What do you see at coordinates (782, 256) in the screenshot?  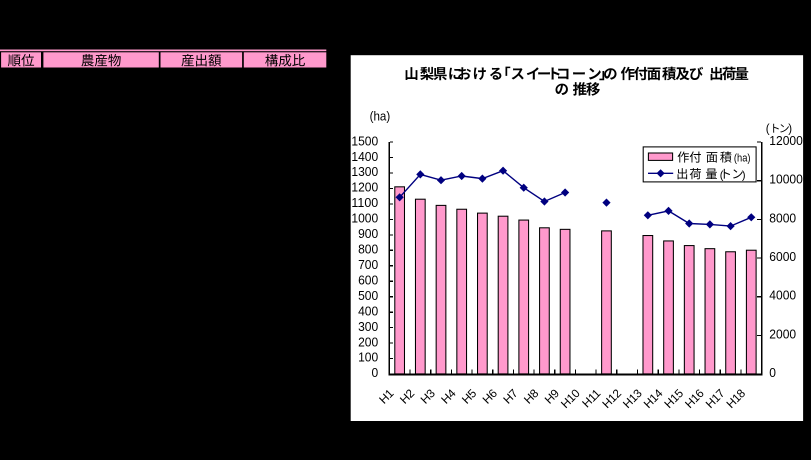 I see `svg-text: 6000` at bounding box center [782, 256].